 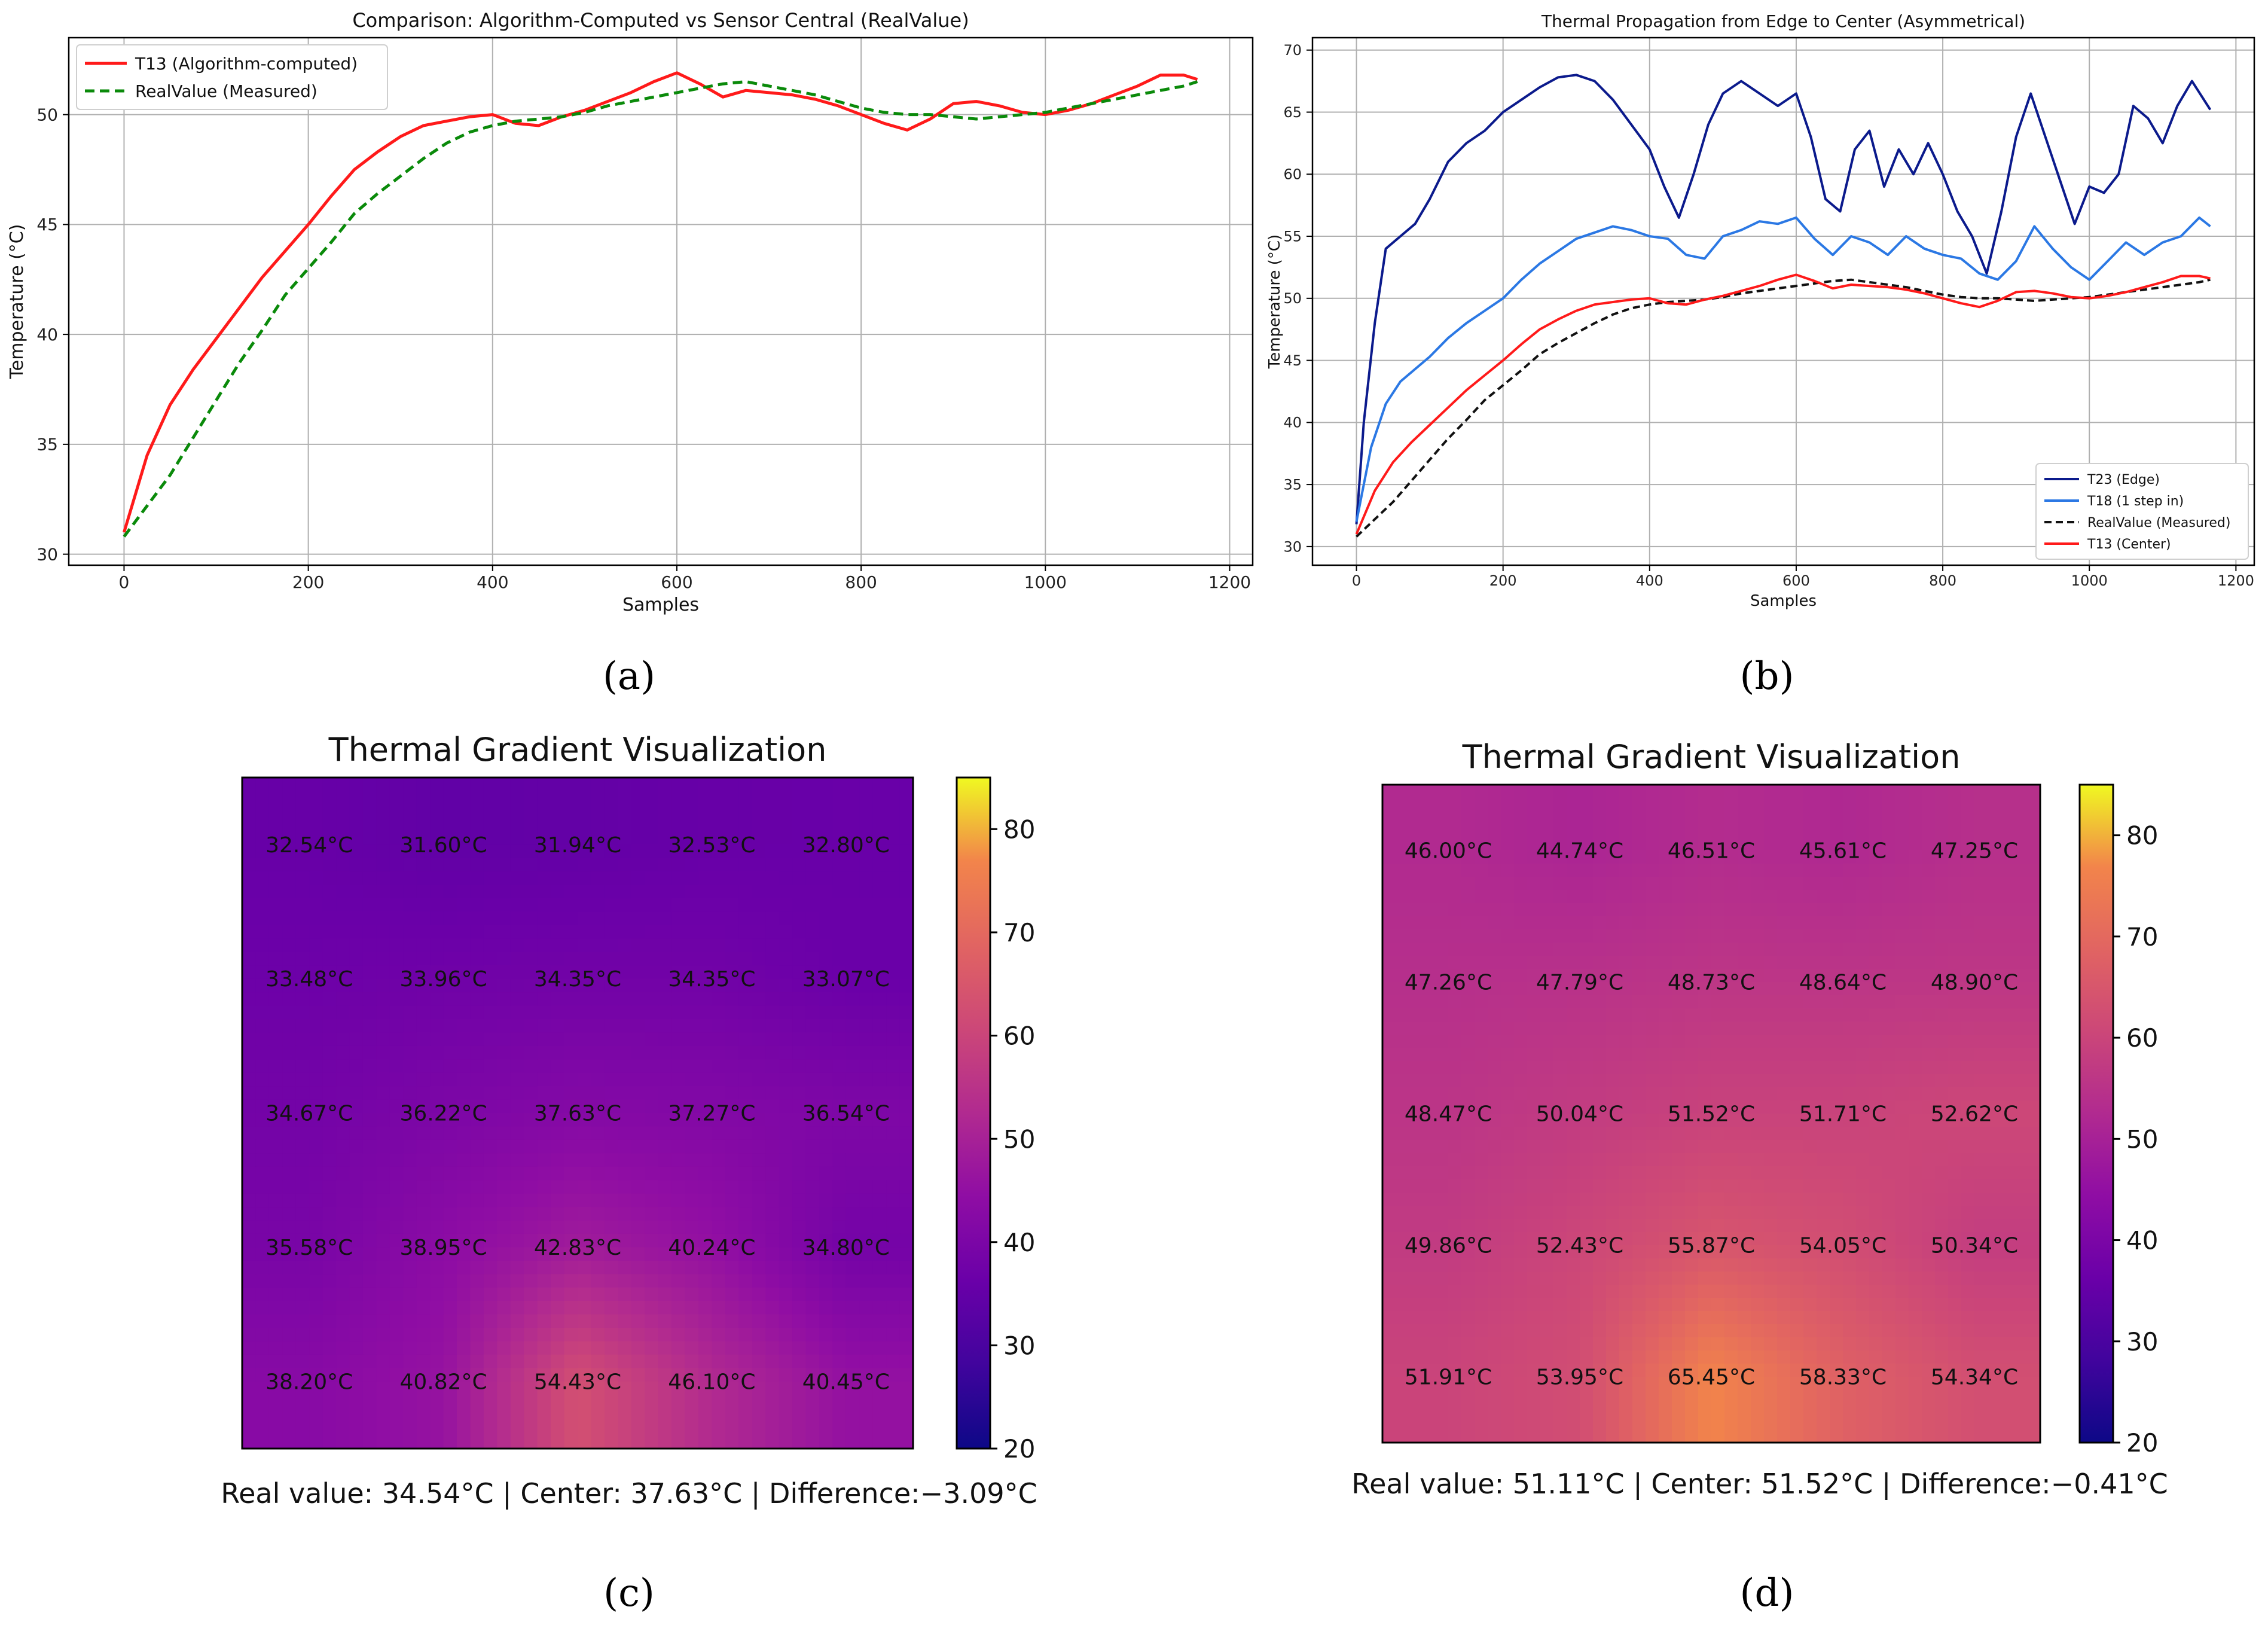 What do you see at coordinates (973, 1113) in the screenshot?
I see `colorbar` at bounding box center [973, 1113].